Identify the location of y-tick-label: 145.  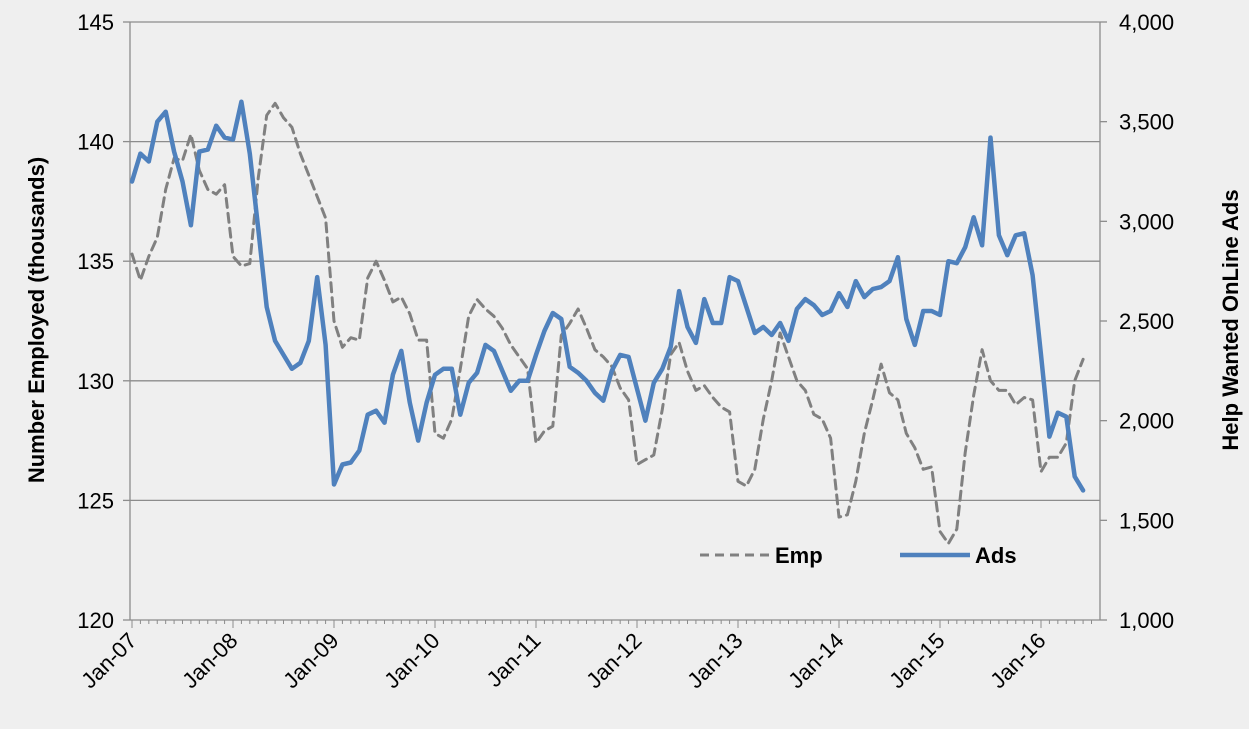
(95, 22).